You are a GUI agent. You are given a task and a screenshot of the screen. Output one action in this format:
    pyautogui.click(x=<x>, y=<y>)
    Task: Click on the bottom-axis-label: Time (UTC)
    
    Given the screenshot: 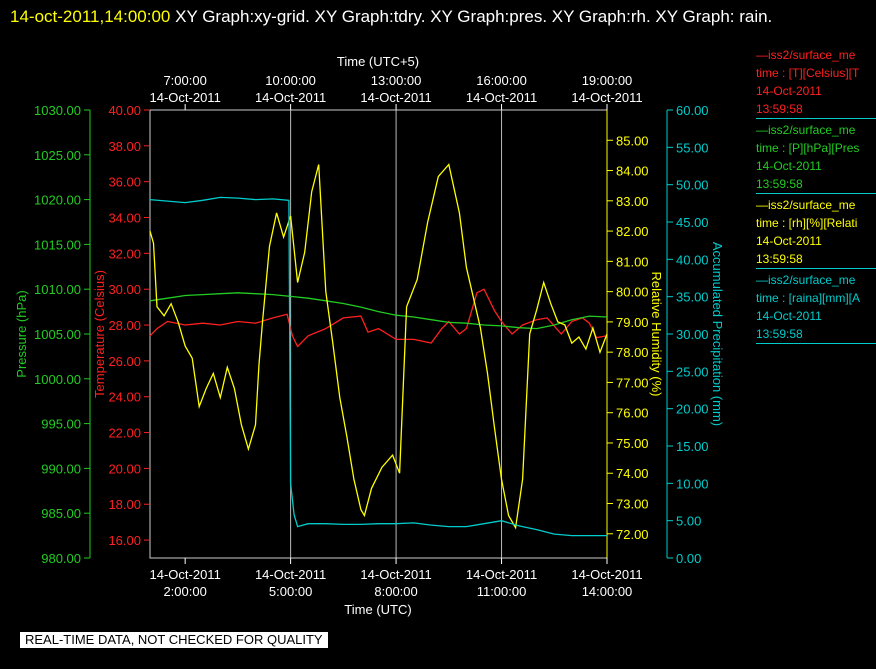 What is the action you would take?
    pyautogui.click(x=377, y=609)
    